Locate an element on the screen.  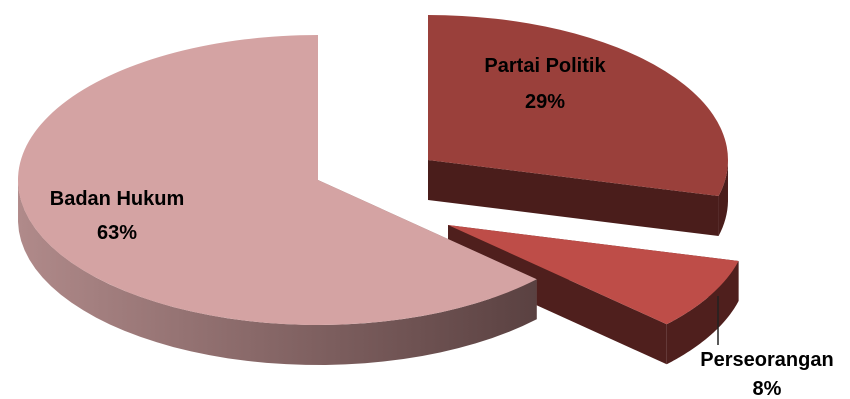
slice-partai-politik-rim is located at coordinates (723, 199).